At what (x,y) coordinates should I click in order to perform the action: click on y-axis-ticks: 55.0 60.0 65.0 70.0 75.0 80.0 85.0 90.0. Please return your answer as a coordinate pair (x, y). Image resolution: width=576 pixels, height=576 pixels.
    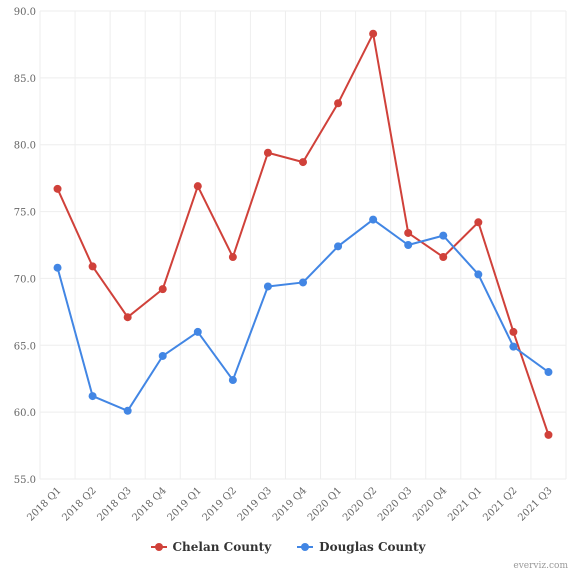
    Looking at the image, I should click on (25, 246).